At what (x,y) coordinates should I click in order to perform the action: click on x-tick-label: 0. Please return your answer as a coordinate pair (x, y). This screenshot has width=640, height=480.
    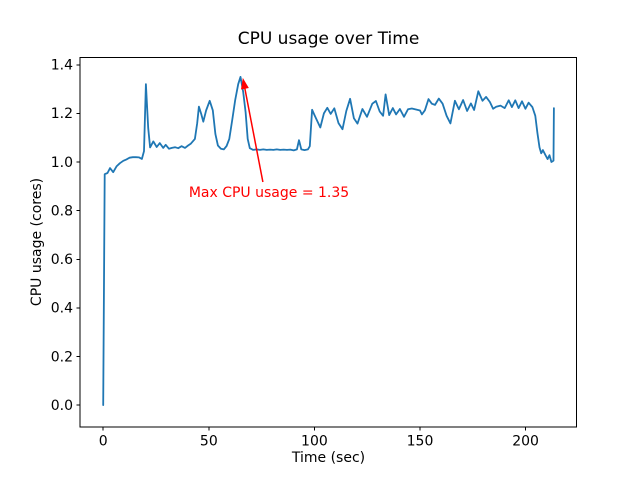
    Looking at the image, I should click on (103, 442).